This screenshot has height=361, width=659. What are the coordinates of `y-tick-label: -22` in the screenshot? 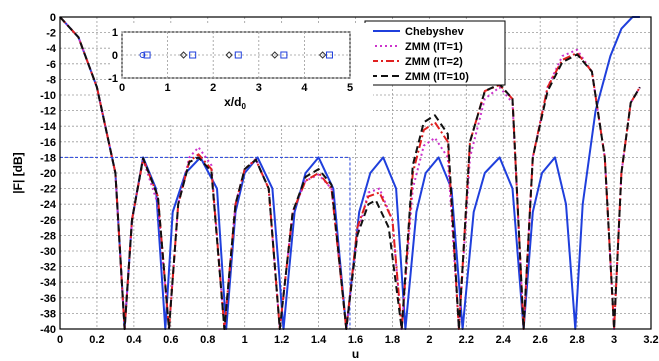 It's located at (48, 190).